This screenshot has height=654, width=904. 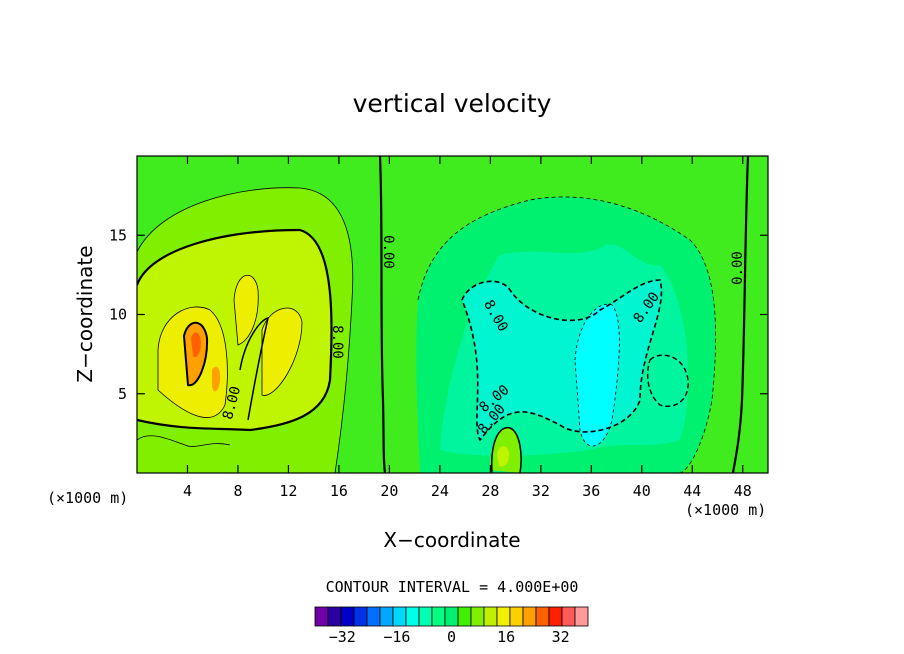 What do you see at coordinates (288, 491) in the screenshot?
I see `x-tick-label: 12` at bounding box center [288, 491].